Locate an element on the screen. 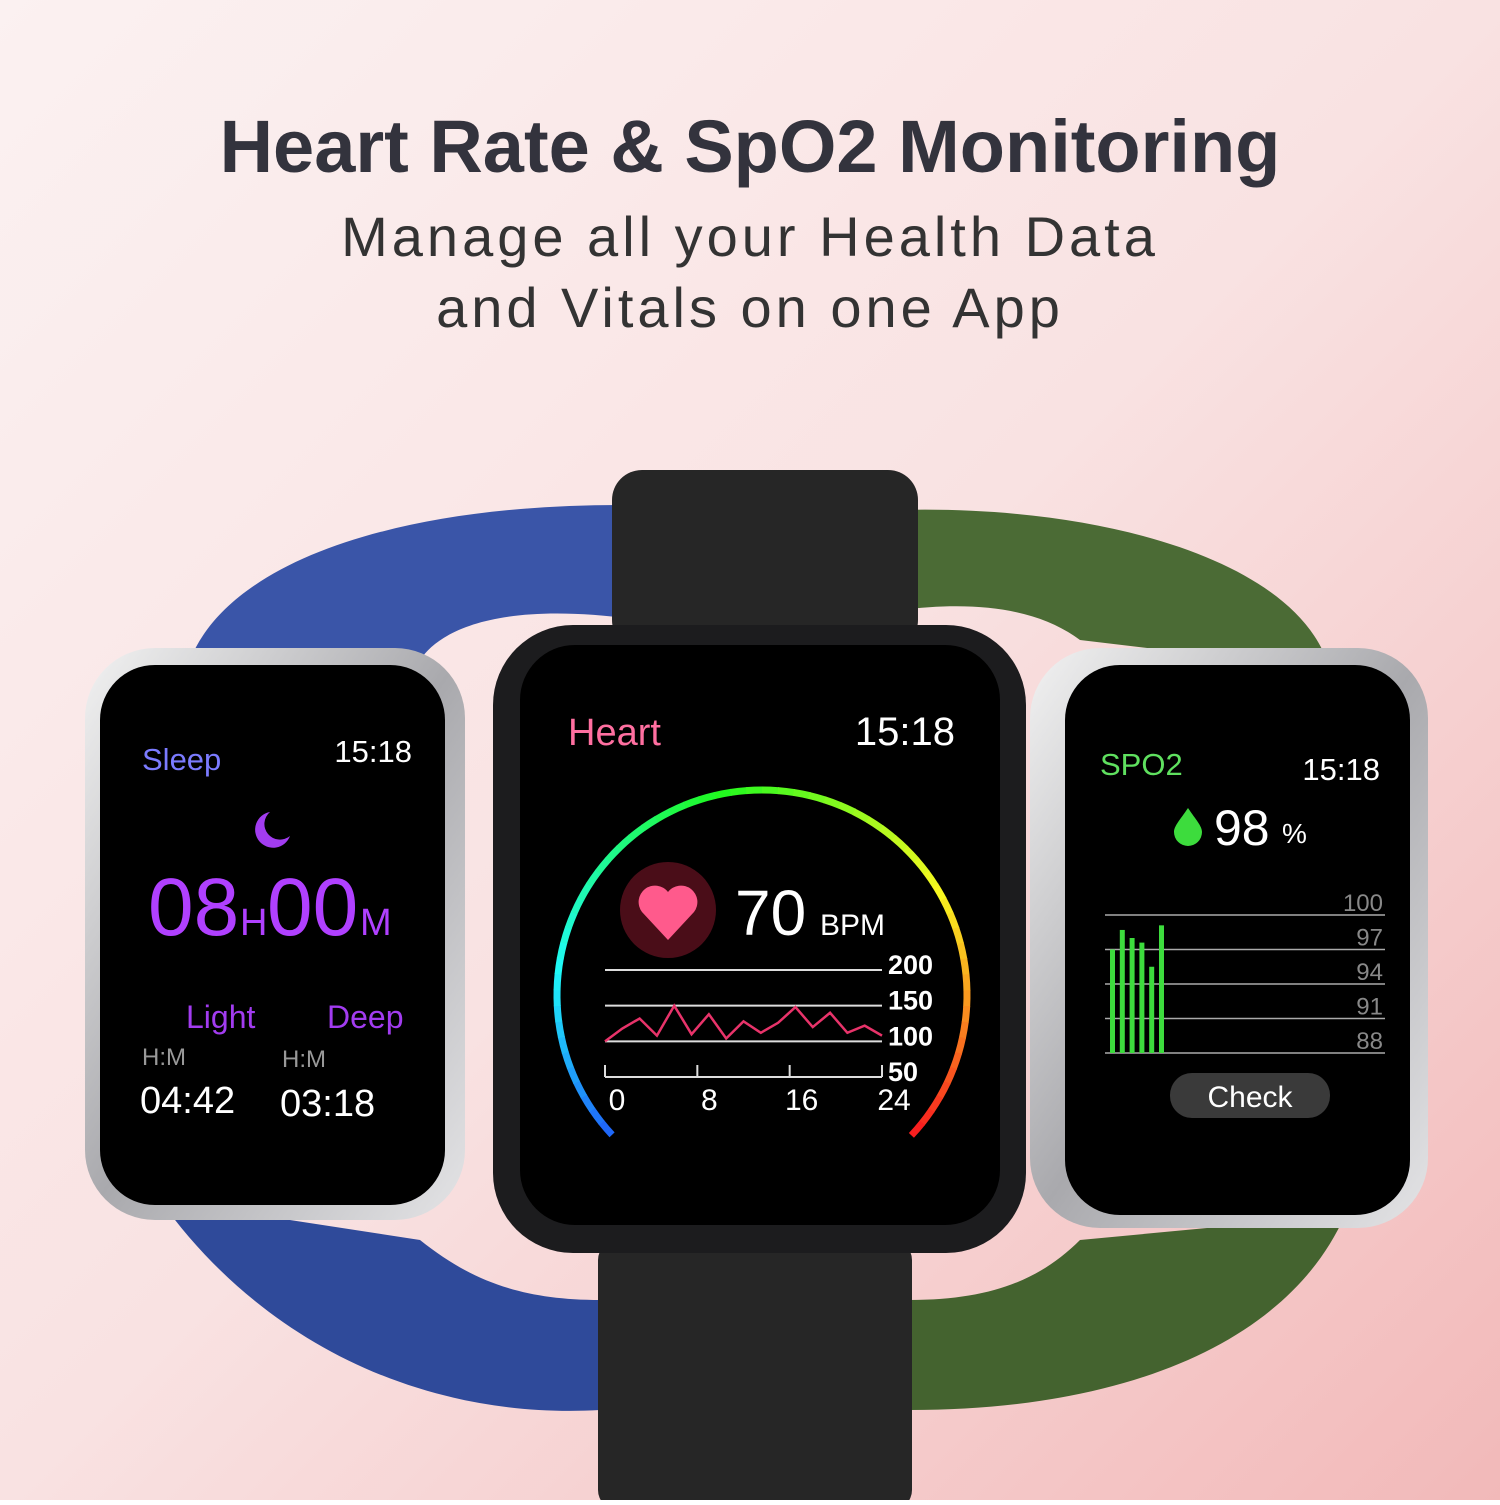  y-tick-label: 200 is located at coordinates (910, 965).